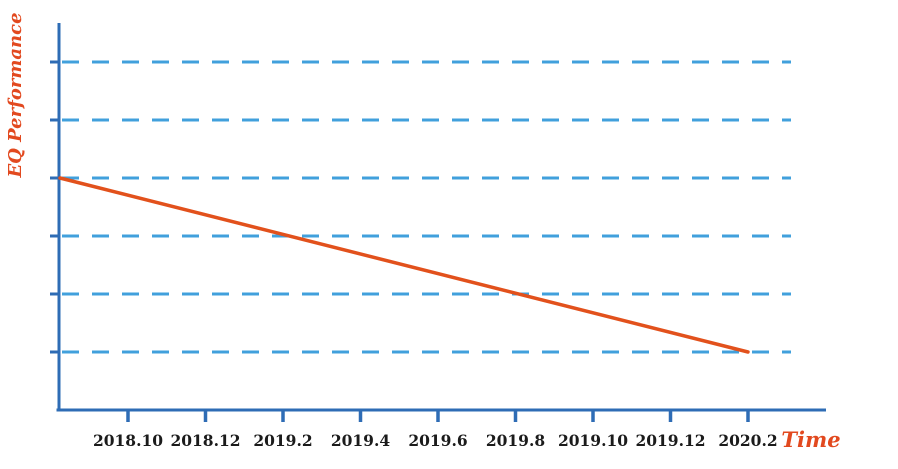 This screenshot has width=898, height=469. I want to click on x-tick-label: 2019.10, so click(593, 440).